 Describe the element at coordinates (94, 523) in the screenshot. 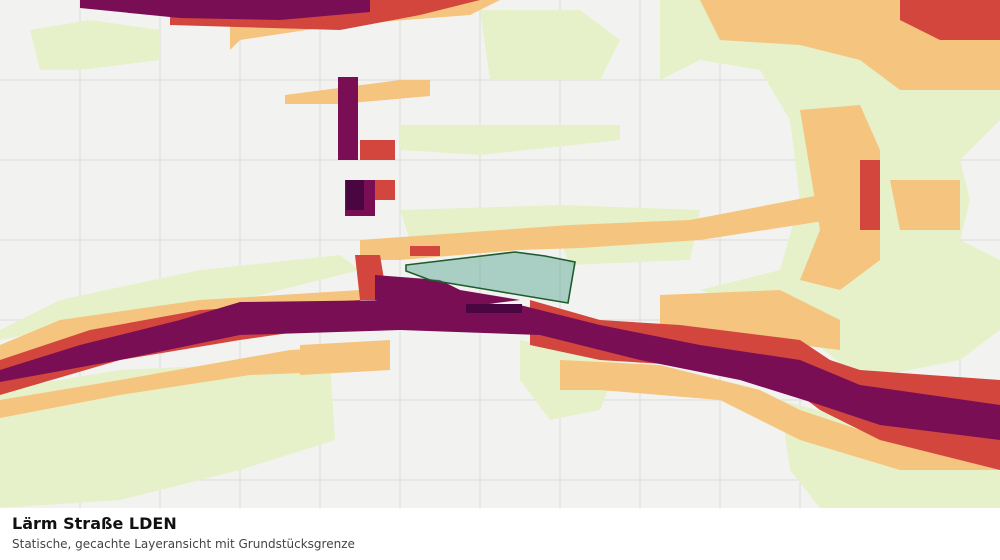

I see `title: Lärm Straße LDEN` at that location.